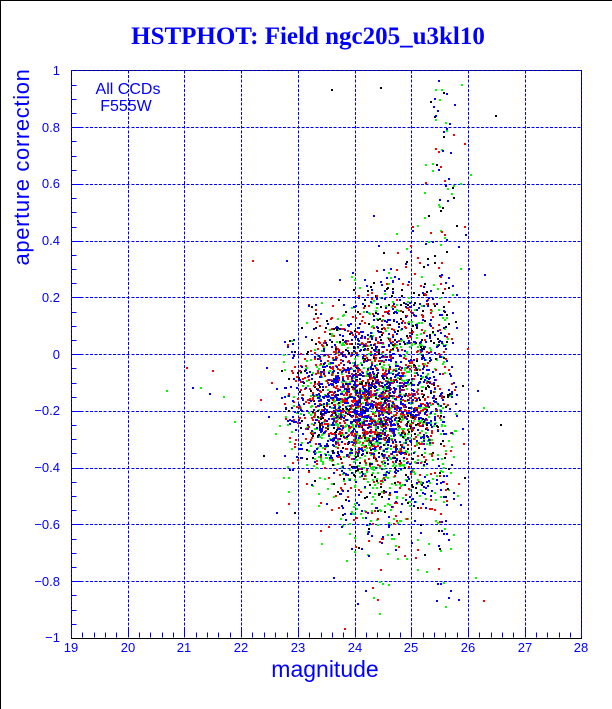 The height and width of the screenshot is (709, 612). Describe the element at coordinates (525, 647) in the screenshot. I see `svg-text: 27` at that location.